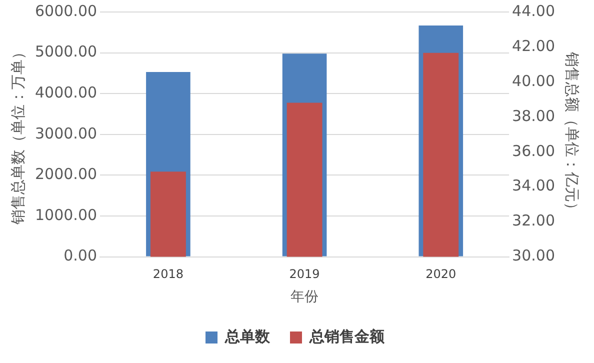 The image size is (594, 363). What do you see at coordinates (534, 151) in the screenshot?
I see `y2-tick-label: 36.00` at bounding box center [534, 151].